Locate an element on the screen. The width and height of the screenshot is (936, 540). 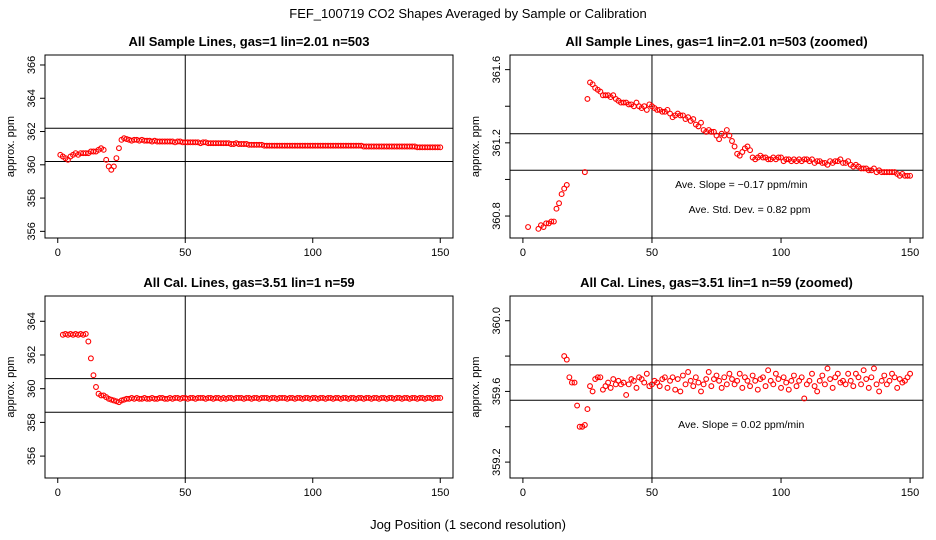
x-tick-label: 100 is located at coordinates (313, 253).